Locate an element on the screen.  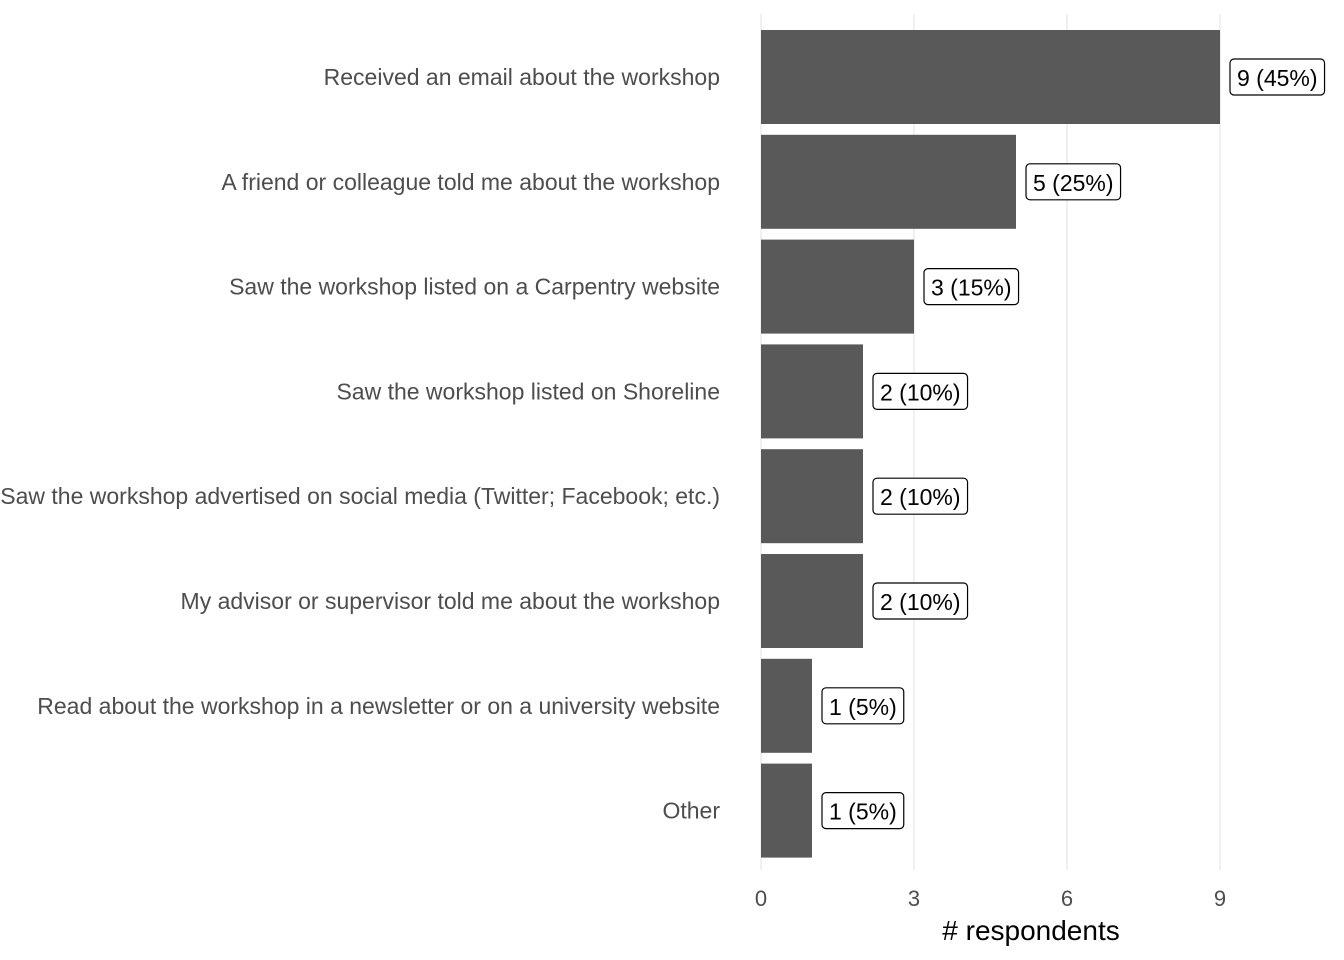
category-label: Saw the workshop listed on Shoreline is located at coordinates (528, 391).